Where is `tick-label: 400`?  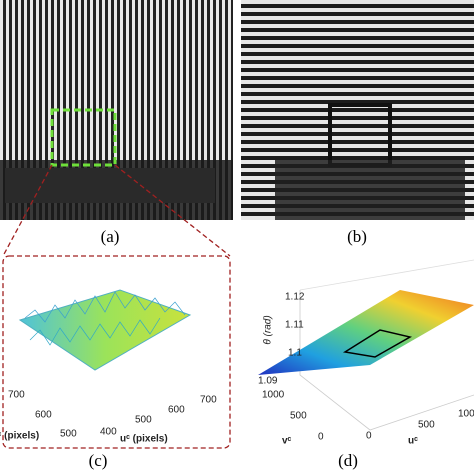 tick-label: 400 is located at coordinates (108, 432).